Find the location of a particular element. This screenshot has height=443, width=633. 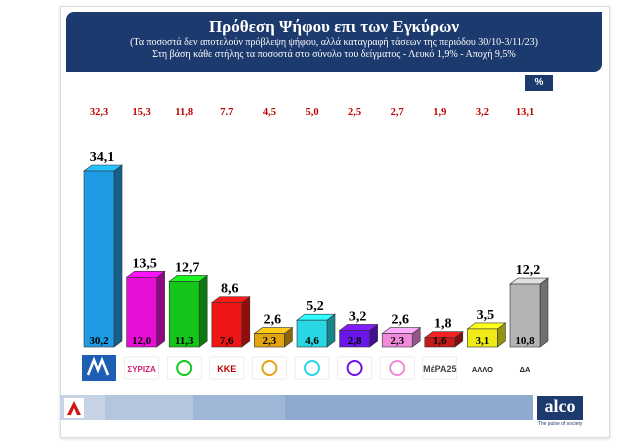

party-logos: ΣΥΡΙΖΑ ΚΚΕ ΜέΡΑ25 ΑΛΛΟ ΔΑ is located at coordinates (306, 368).